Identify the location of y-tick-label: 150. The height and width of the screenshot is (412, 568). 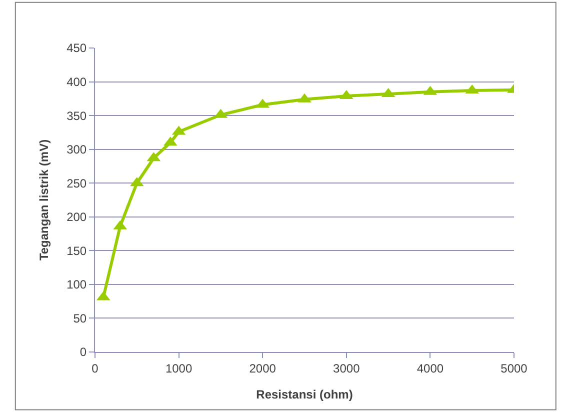
(76, 251).